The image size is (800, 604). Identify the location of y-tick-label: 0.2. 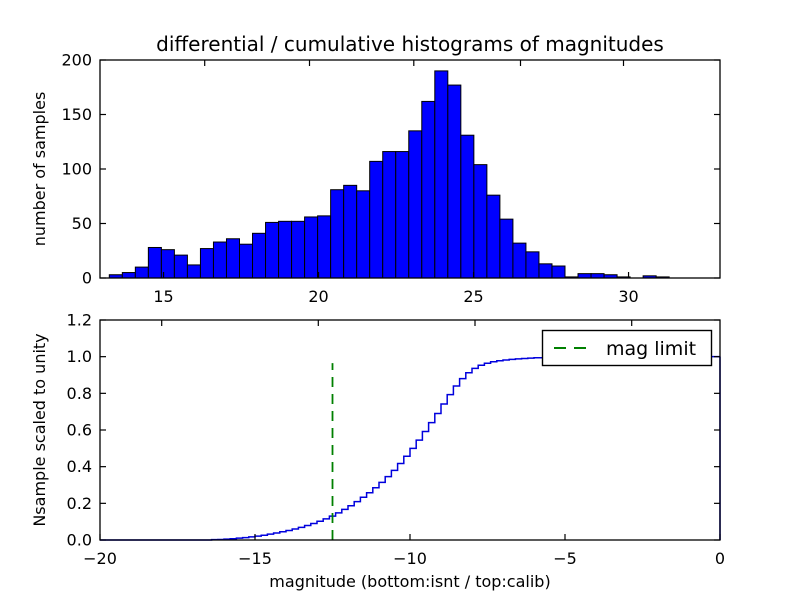
(79, 503).